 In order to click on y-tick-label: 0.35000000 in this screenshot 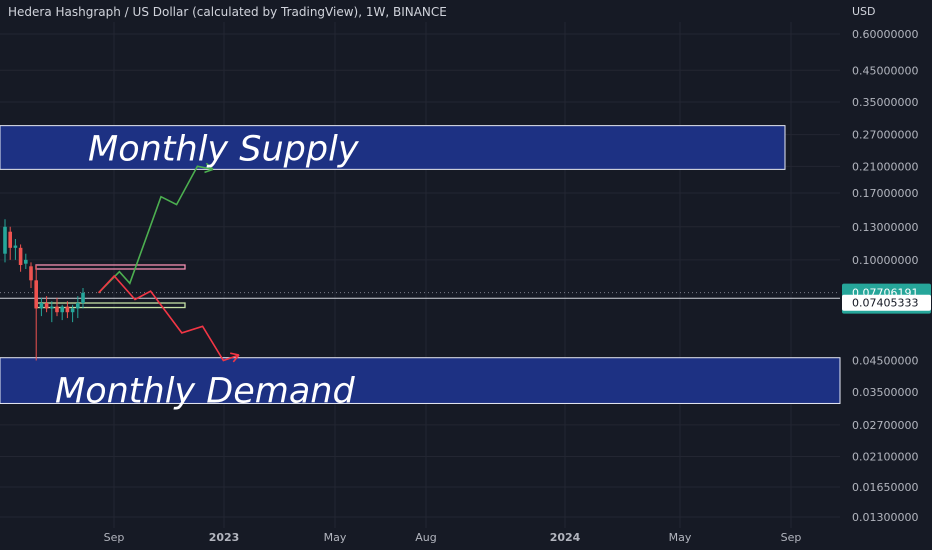, I will do `click(885, 102)`.